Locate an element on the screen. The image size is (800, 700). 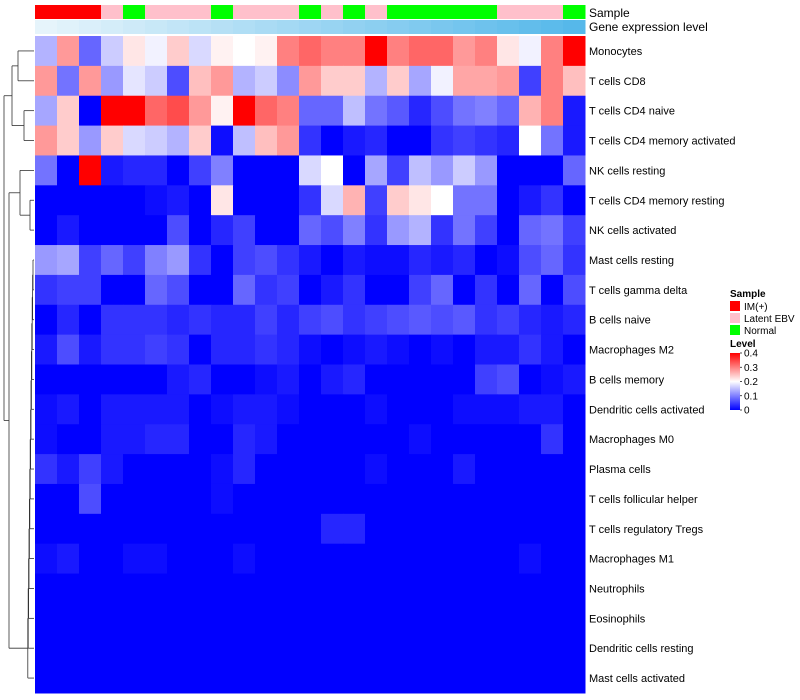
row-label: NK cells resting is located at coordinates (627, 171).